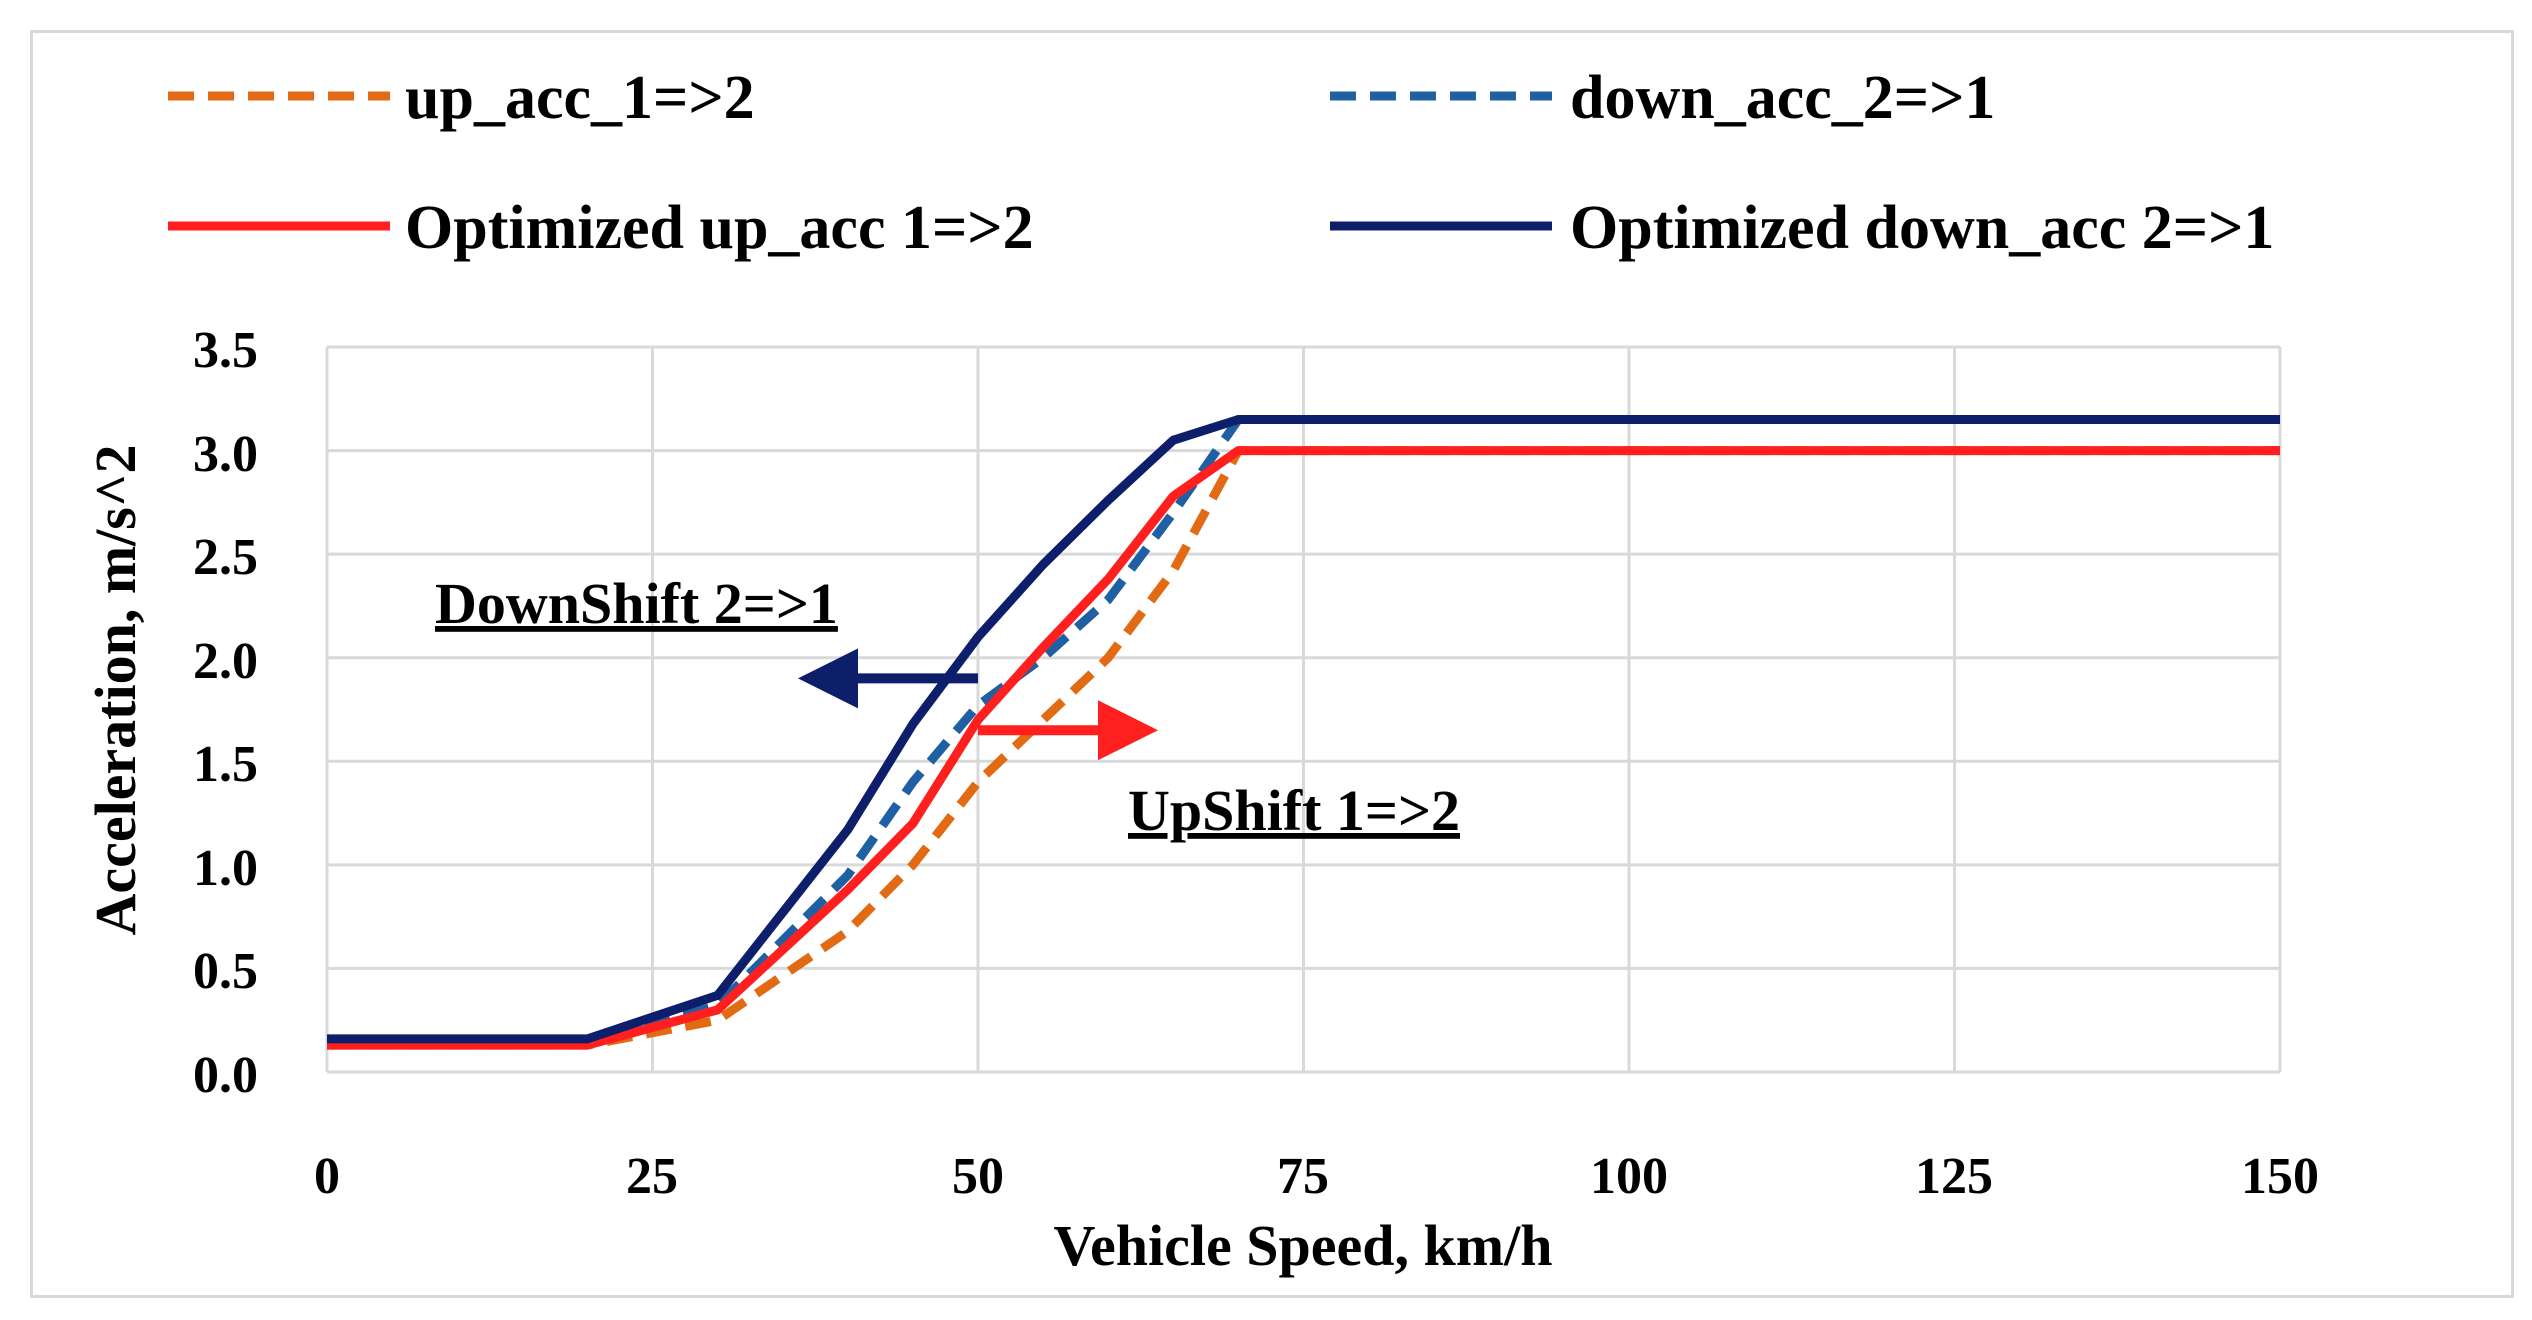  What do you see at coordinates (652, 1176) in the screenshot?
I see `x-tick-label: 25` at bounding box center [652, 1176].